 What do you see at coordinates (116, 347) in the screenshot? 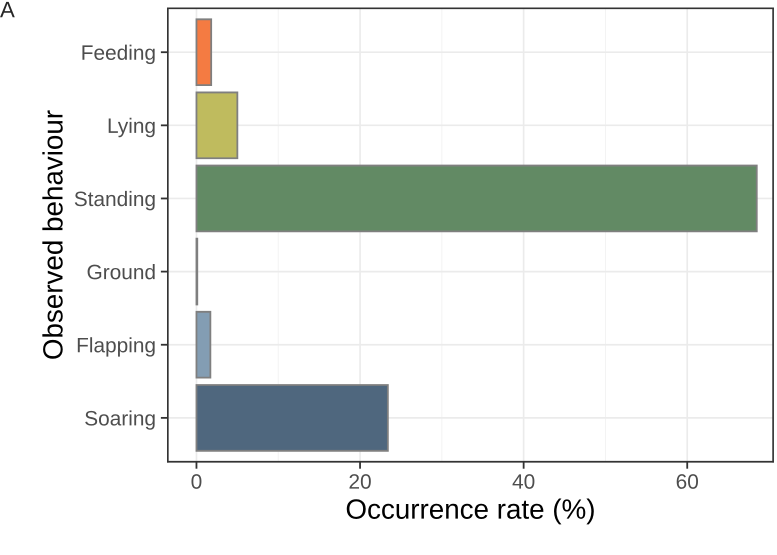
I see `y-tick-label: Flapping` at bounding box center [116, 347].